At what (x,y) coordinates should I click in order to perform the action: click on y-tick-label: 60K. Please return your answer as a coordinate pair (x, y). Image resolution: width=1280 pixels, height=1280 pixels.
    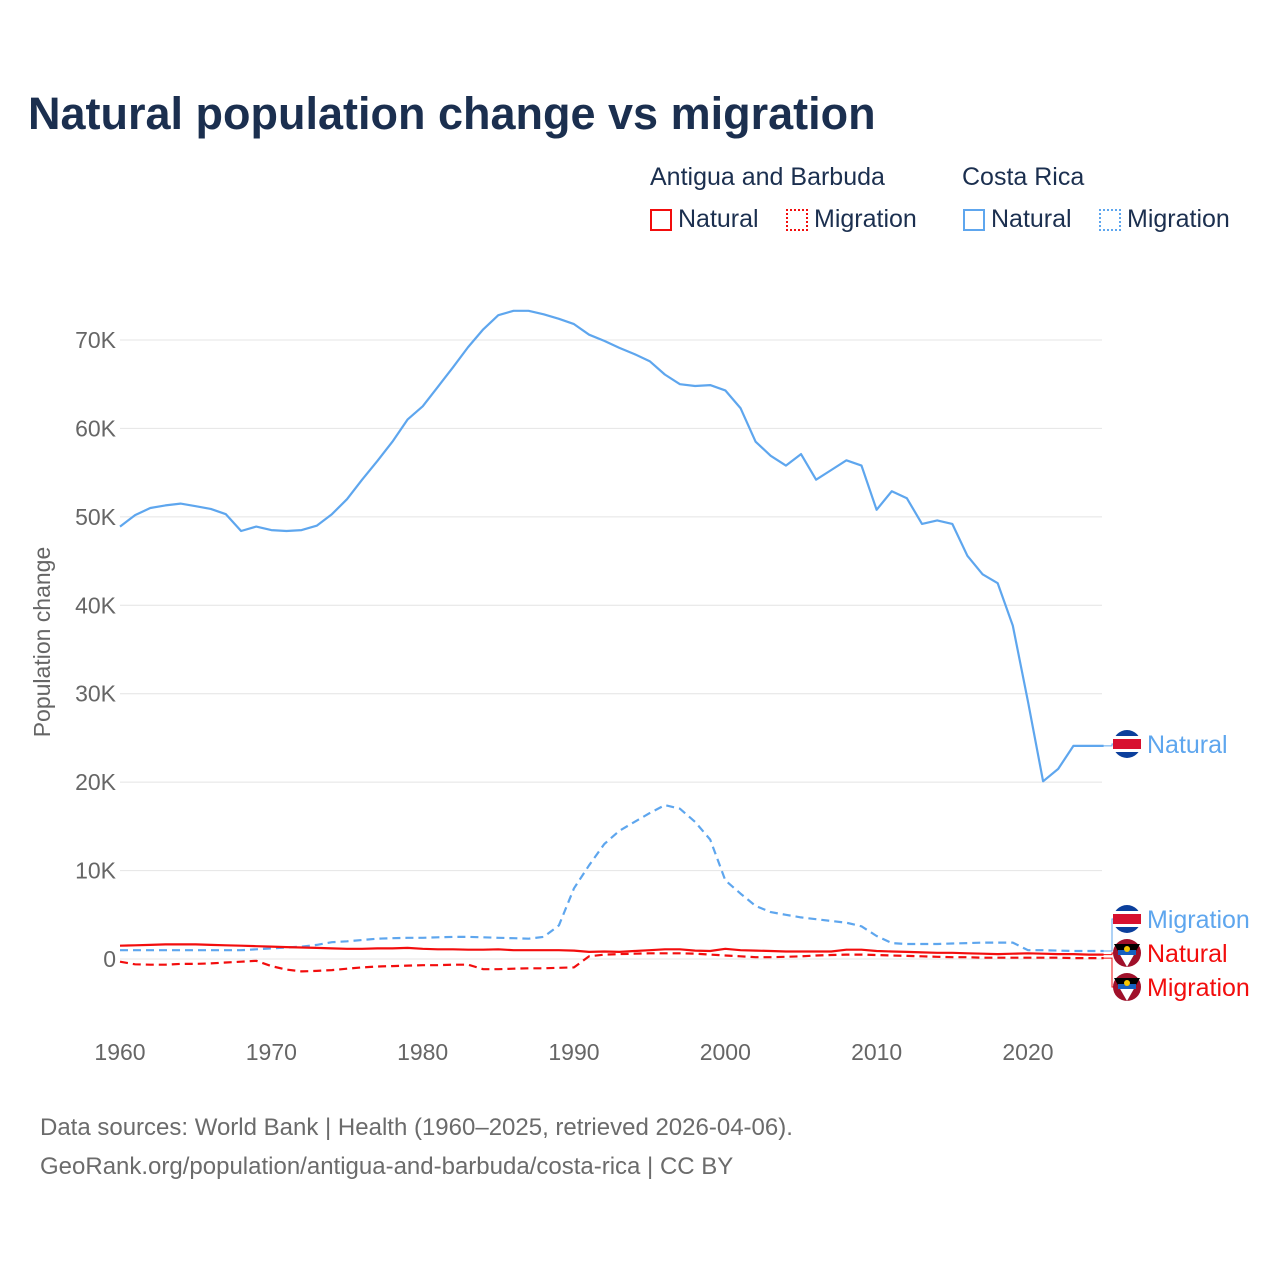
    Looking at the image, I should click on (96, 428).